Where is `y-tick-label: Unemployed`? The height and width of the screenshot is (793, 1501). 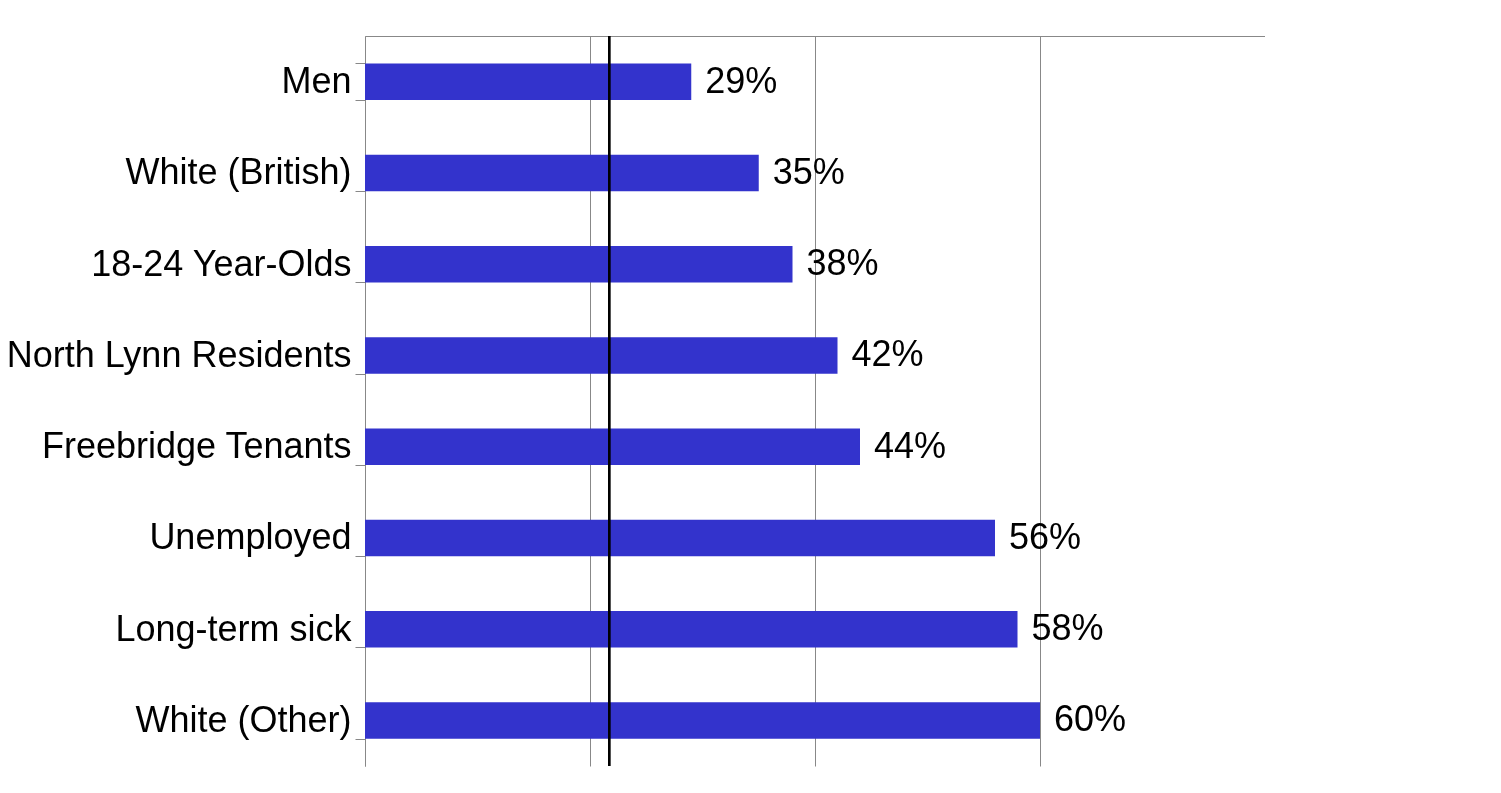
y-tick-label: Unemployed is located at coordinates (250, 537).